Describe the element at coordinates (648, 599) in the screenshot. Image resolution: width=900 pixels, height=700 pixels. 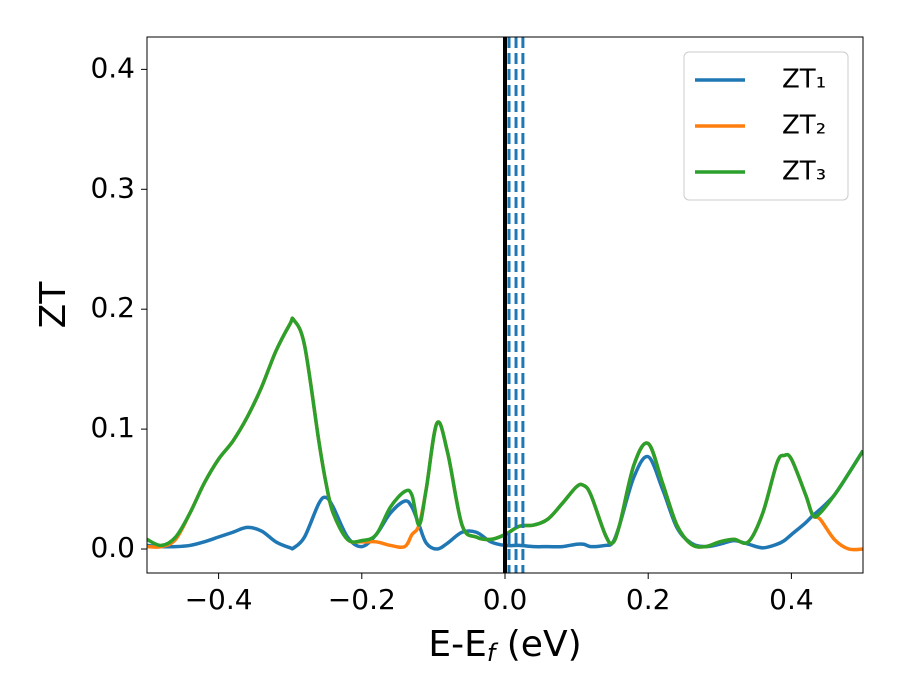
I see `x-tick-label: 0.2` at that location.